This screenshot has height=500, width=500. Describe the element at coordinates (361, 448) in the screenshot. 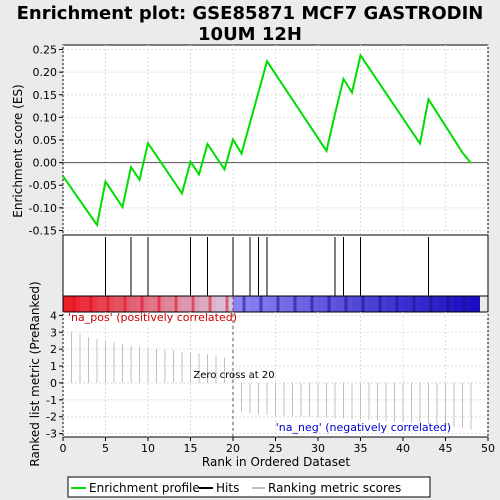

I see `xtick-label: 35` at that location.